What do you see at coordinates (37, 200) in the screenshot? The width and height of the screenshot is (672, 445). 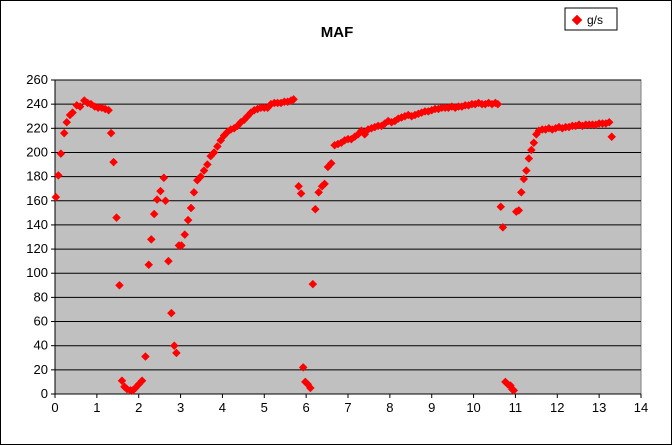 I see `y-tick-label-160: 160` at bounding box center [37, 200].